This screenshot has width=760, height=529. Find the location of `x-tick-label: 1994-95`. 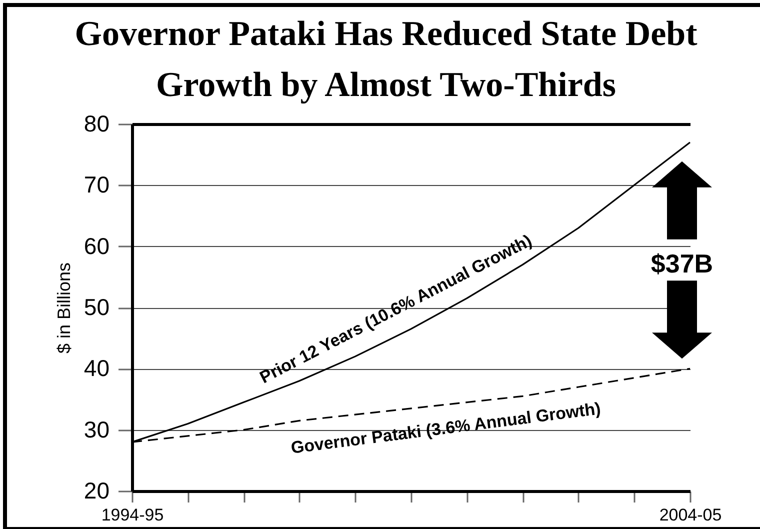

x-tick-label: 1994-95 is located at coordinates (132, 515).